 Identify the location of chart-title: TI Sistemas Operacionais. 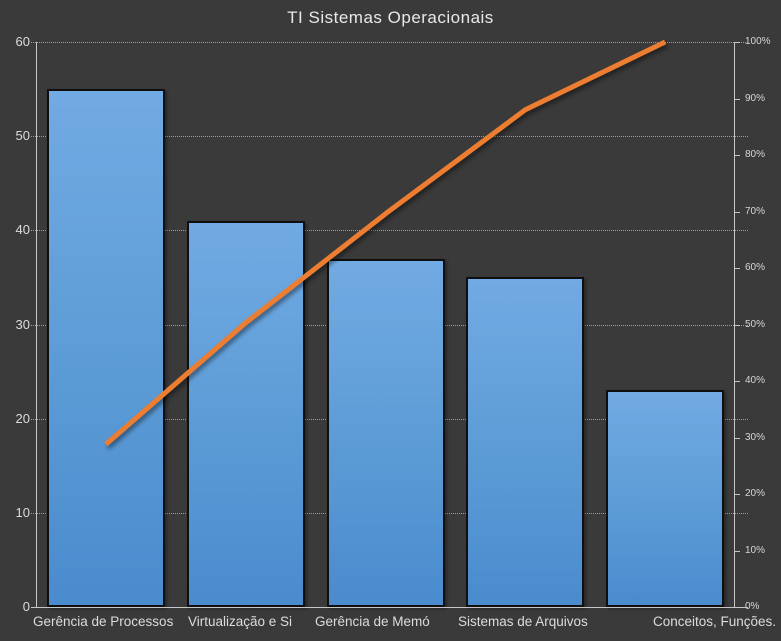
(390, 17).